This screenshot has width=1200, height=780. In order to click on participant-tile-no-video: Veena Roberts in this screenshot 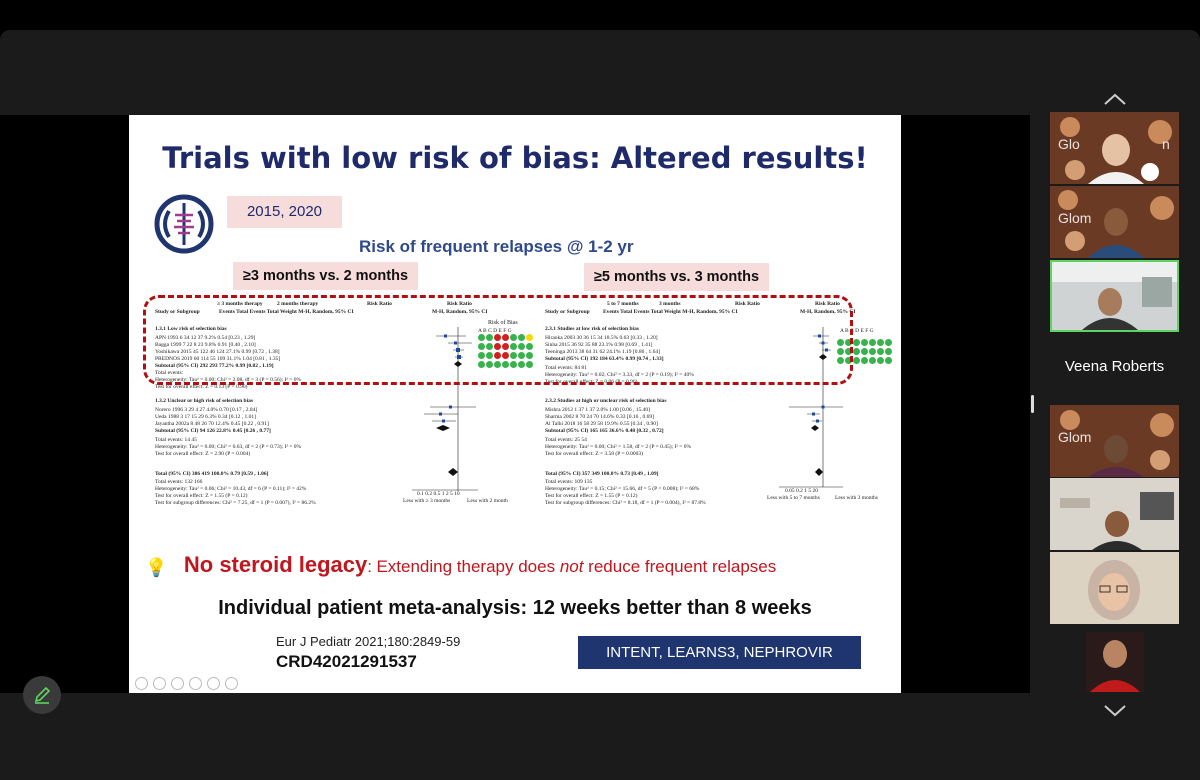, I will do `click(1114, 368)`.